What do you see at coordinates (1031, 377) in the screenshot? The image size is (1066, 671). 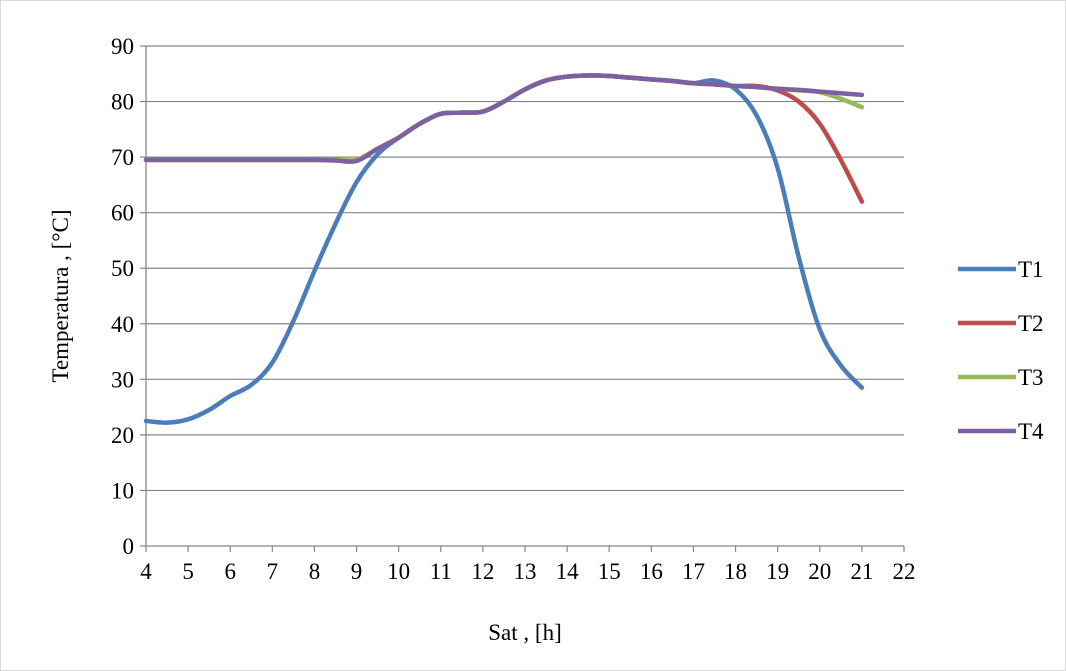 I see `legend-label-t3: T3` at bounding box center [1031, 377].